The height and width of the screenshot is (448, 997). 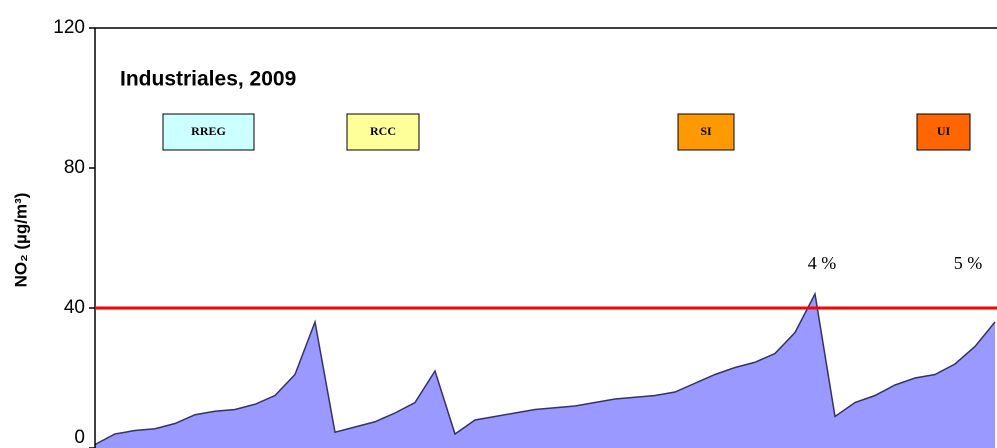 I want to click on y-tick-label: 80, so click(x=74, y=167).